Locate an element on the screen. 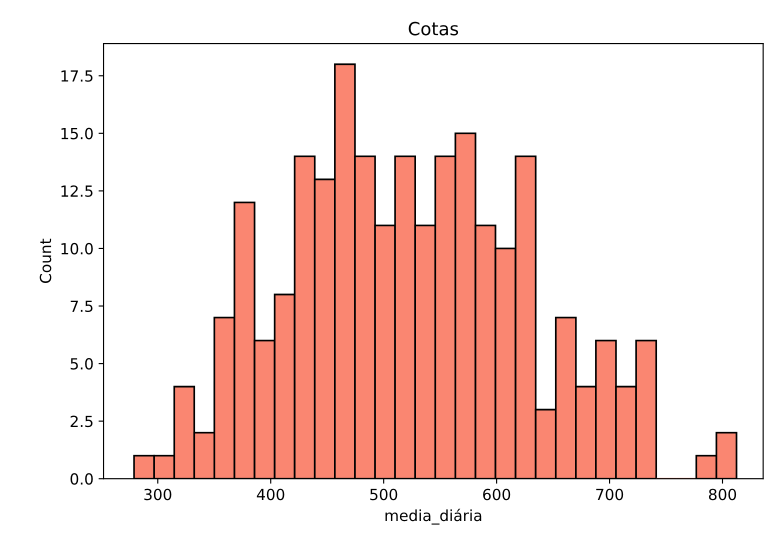 The height and width of the screenshot is (544, 767). y-tick-label: 10.0 is located at coordinates (77, 248).